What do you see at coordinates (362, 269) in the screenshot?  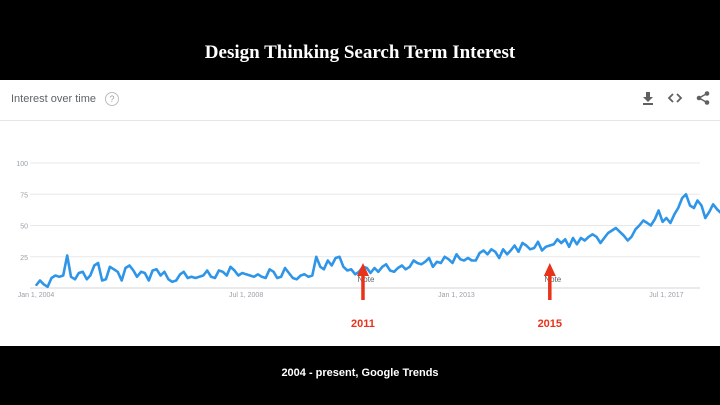 I see `annotation-arrow-head` at bounding box center [362, 269].